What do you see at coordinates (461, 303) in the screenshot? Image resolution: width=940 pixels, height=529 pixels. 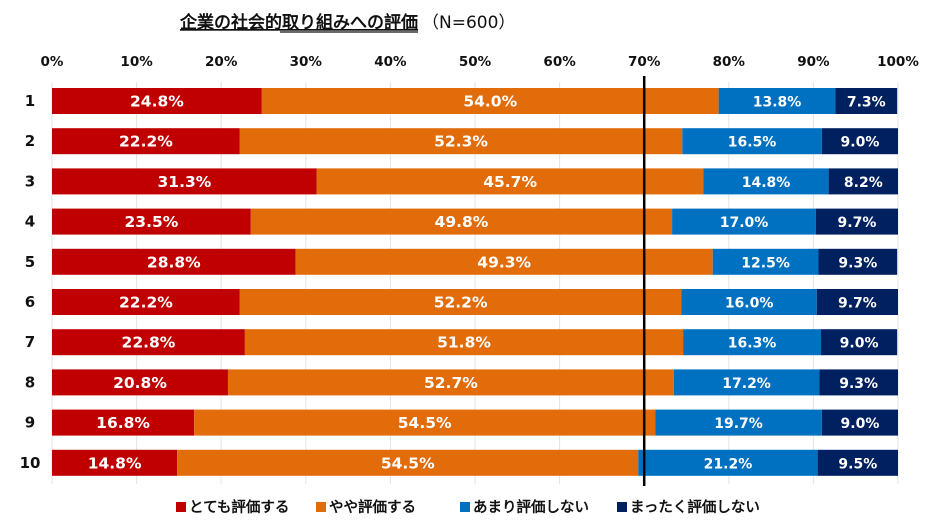 I see `data-label: 52.2%` at bounding box center [461, 303].